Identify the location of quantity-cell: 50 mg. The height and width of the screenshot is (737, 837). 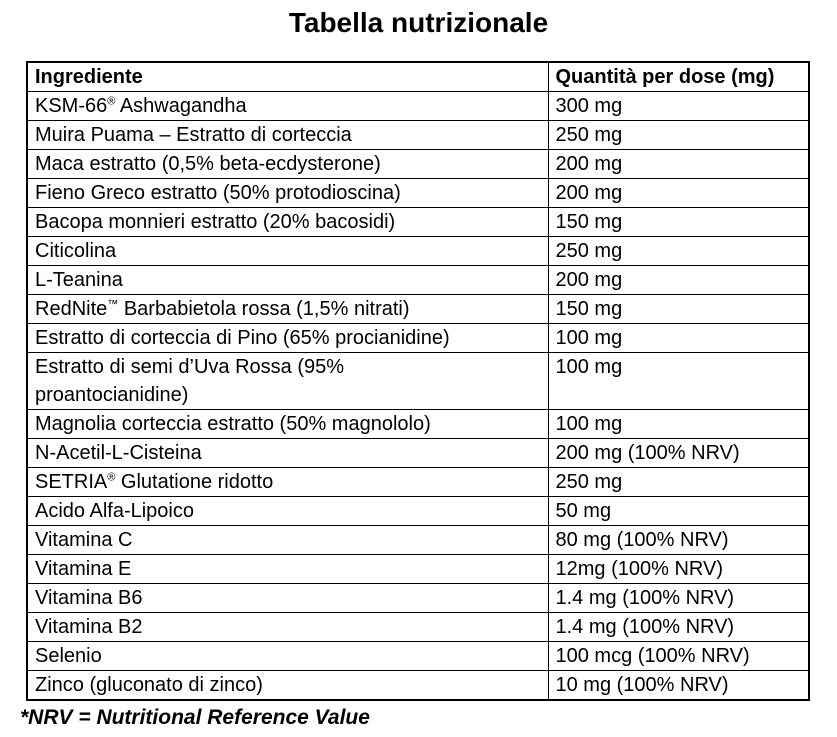
(678, 511).